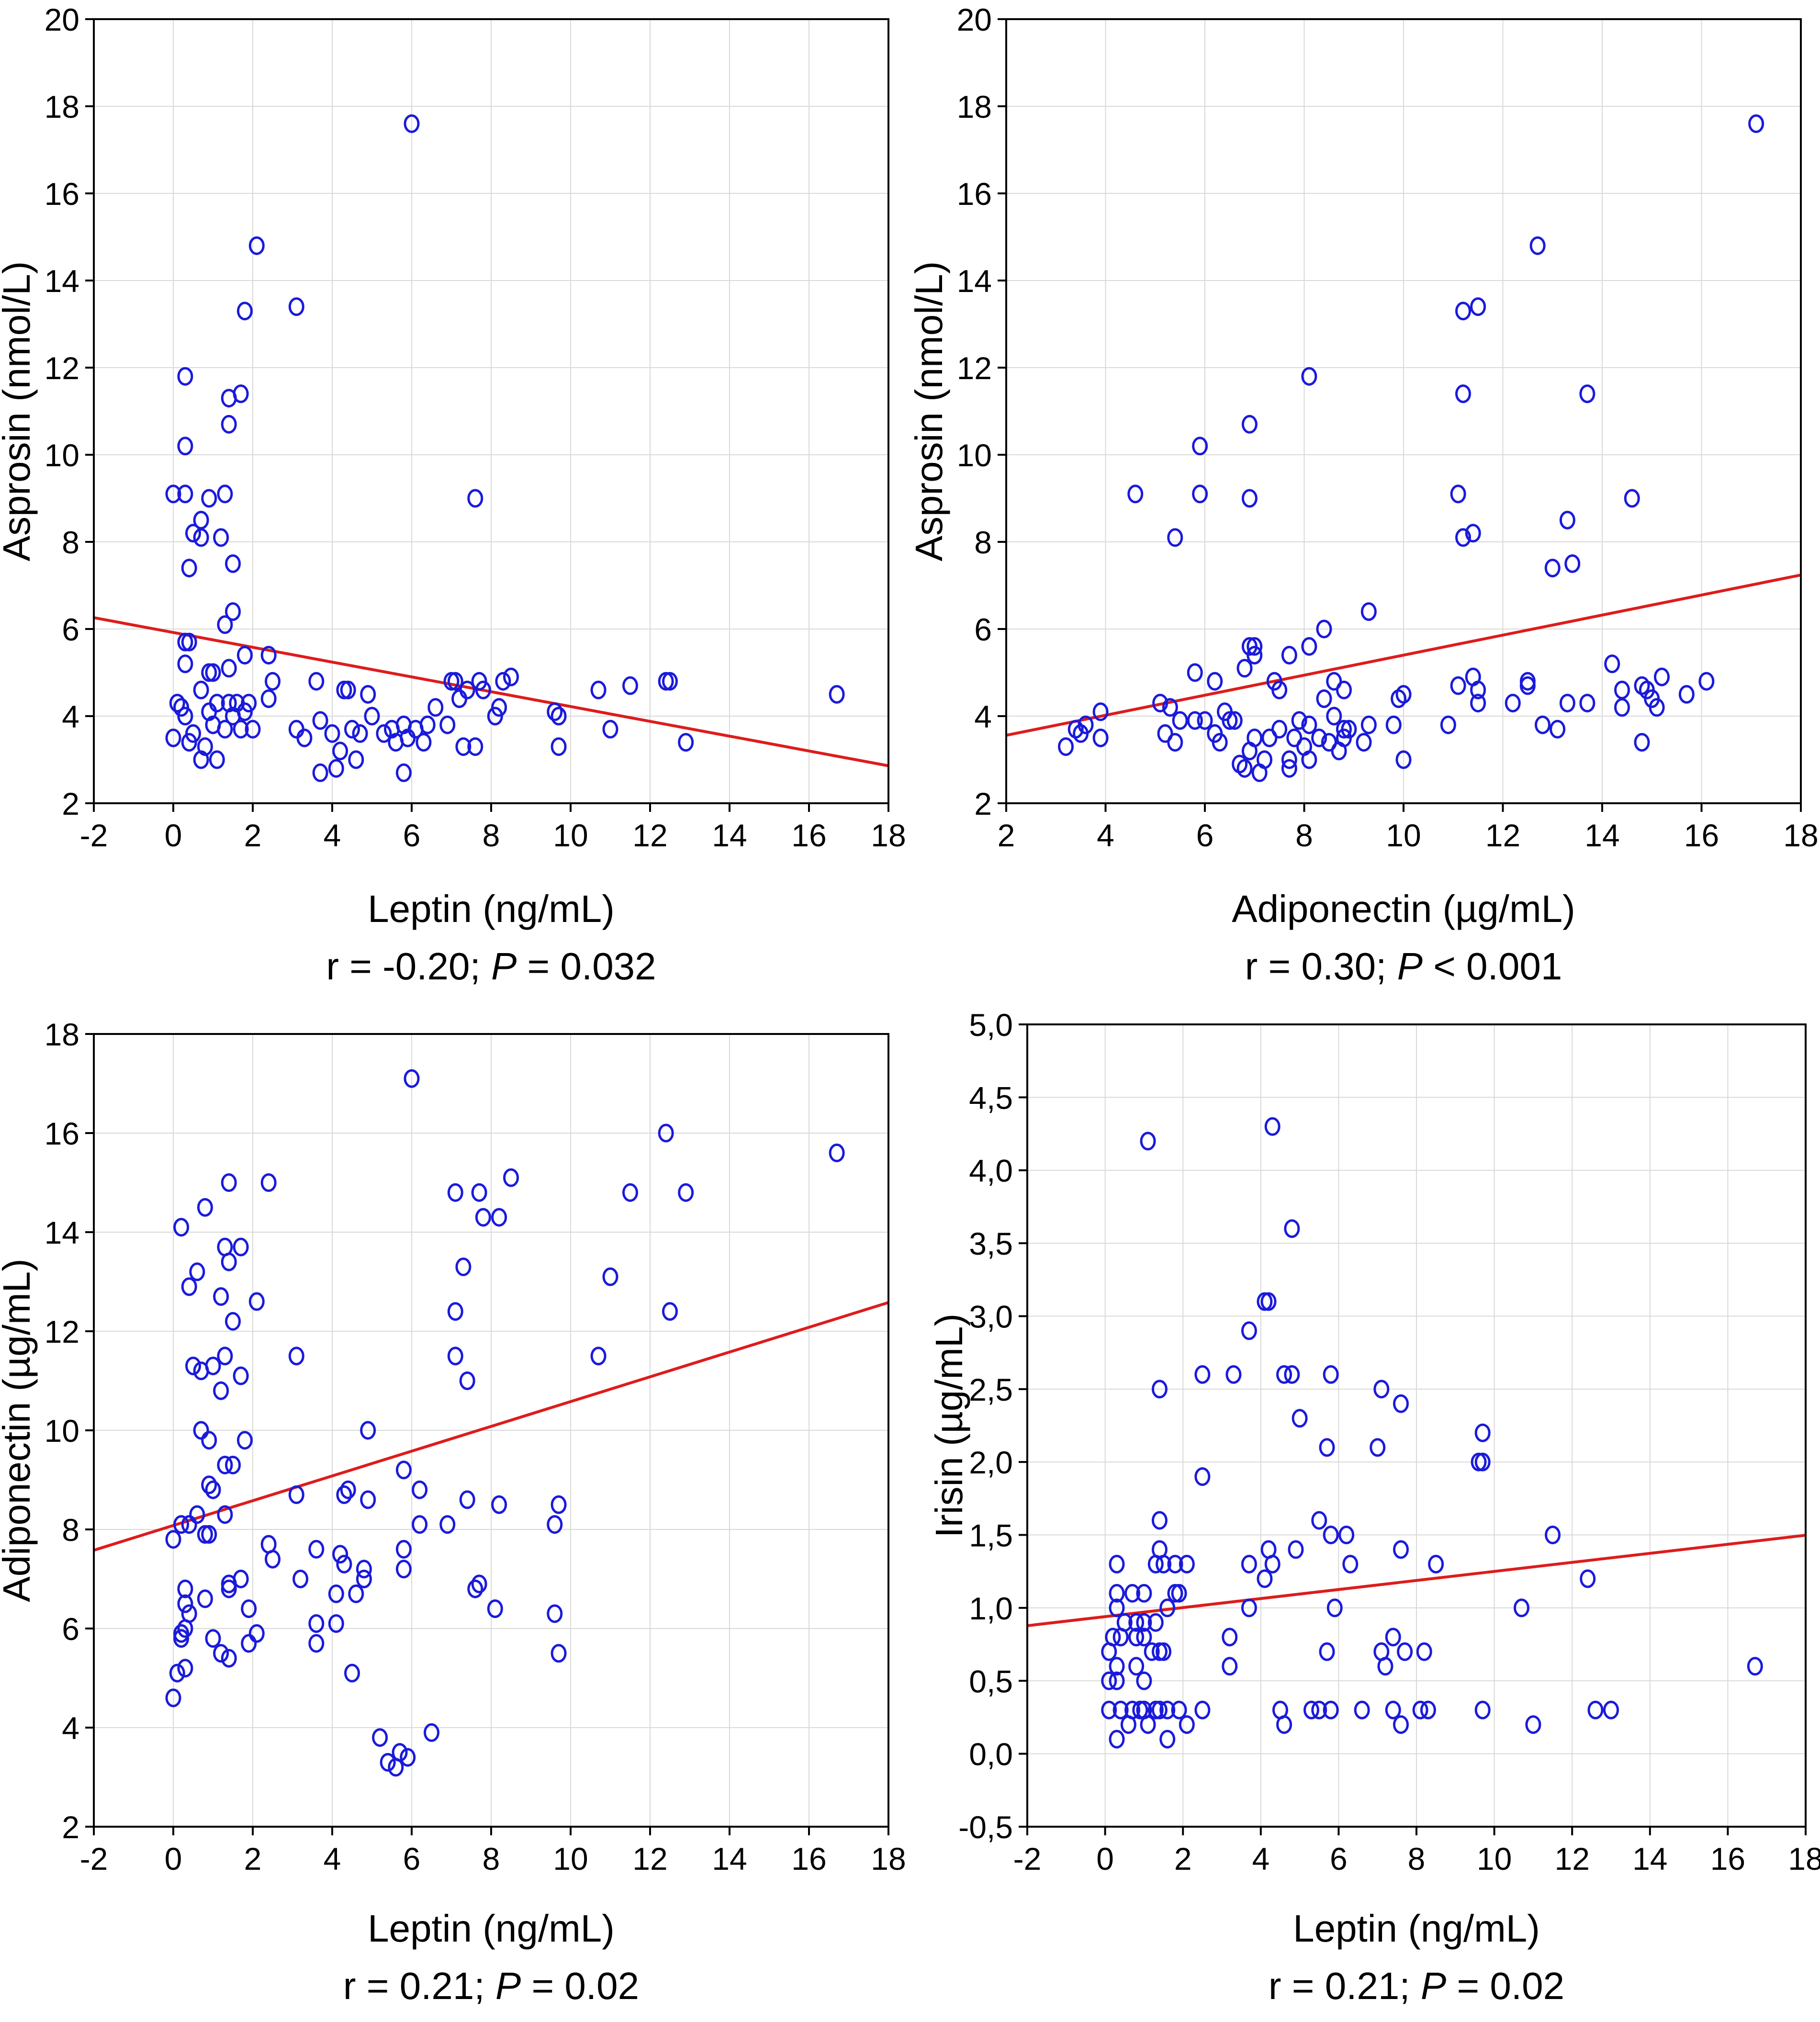 The image size is (1820, 2022). What do you see at coordinates (1505, 1986) in the screenshot?
I see `stat-p-value: = 0.02` at bounding box center [1505, 1986].